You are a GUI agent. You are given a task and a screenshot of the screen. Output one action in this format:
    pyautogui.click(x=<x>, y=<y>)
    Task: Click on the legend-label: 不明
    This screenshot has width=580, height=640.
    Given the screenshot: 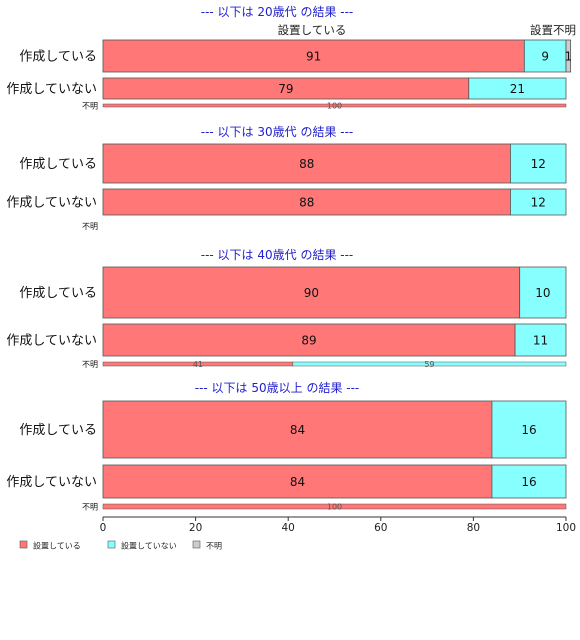 What is the action you would take?
    pyautogui.click(x=214, y=546)
    